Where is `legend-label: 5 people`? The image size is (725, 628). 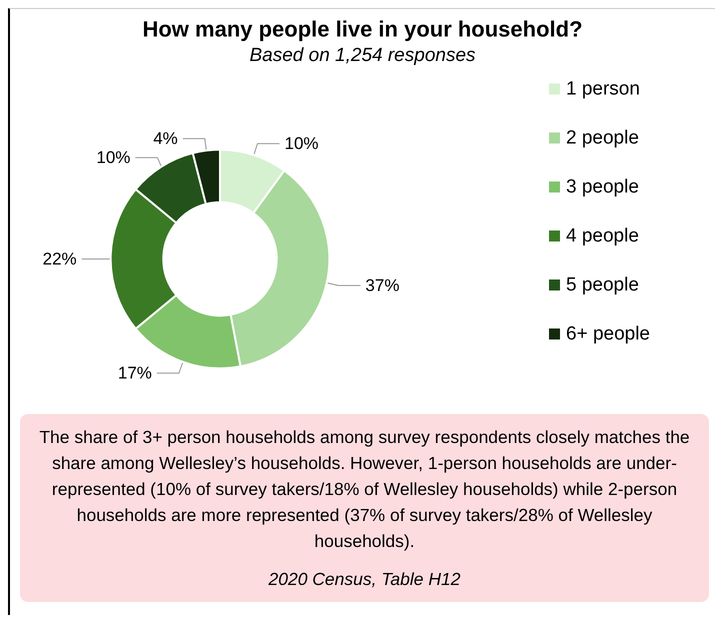 legend-label: 5 people is located at coordinates (602, 285).